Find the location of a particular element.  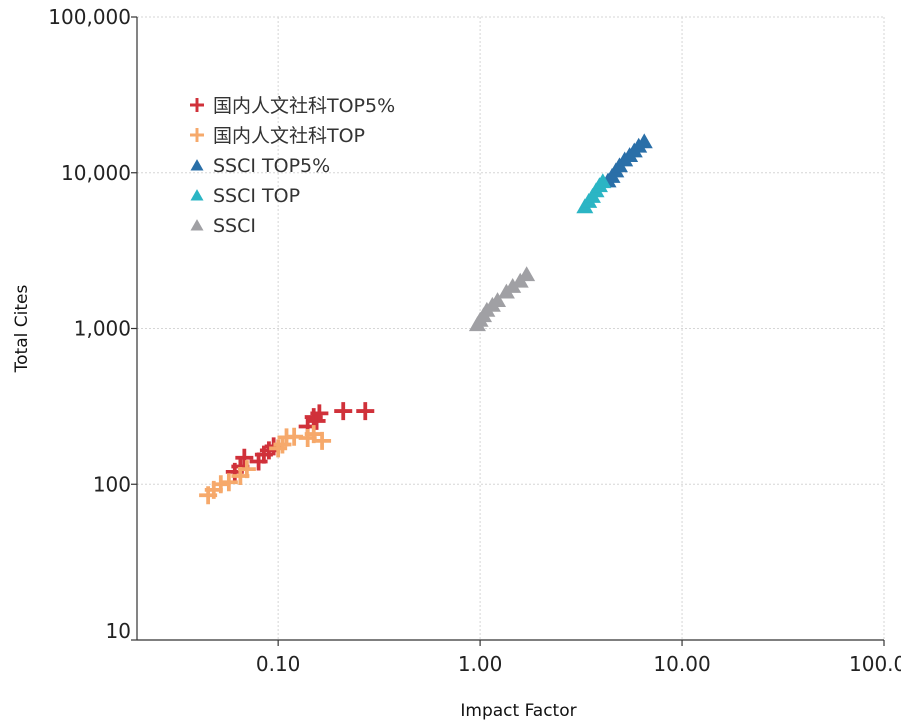

y-tick-label: 10 is located at coordinates (118, 631).